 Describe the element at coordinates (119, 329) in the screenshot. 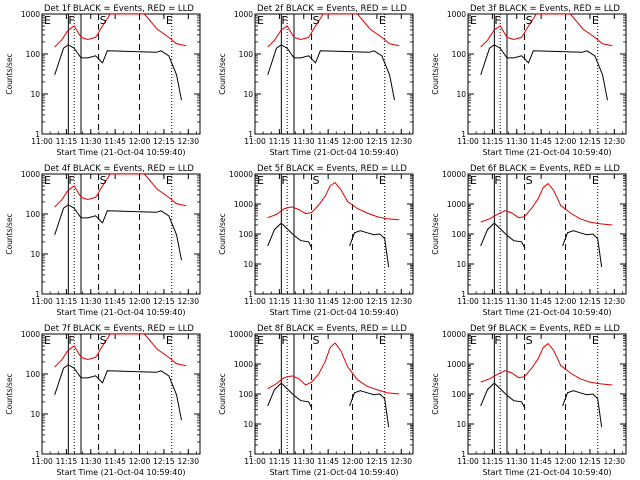

I see `chart-title: Det 7f BLACK = Events, RED = LLD` at that location.